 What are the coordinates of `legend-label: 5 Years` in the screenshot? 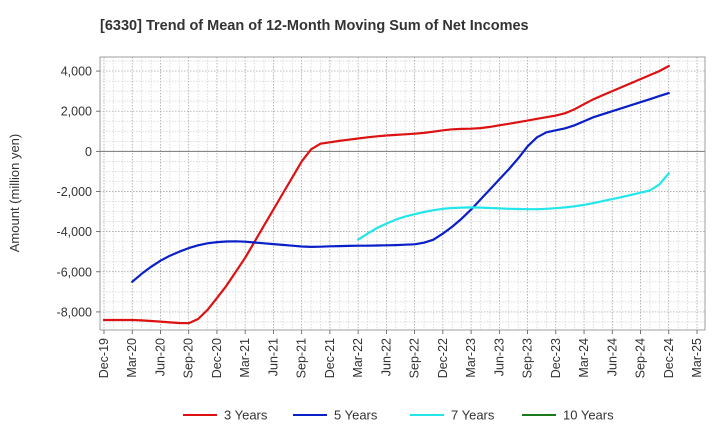 It's located at (356, 415).